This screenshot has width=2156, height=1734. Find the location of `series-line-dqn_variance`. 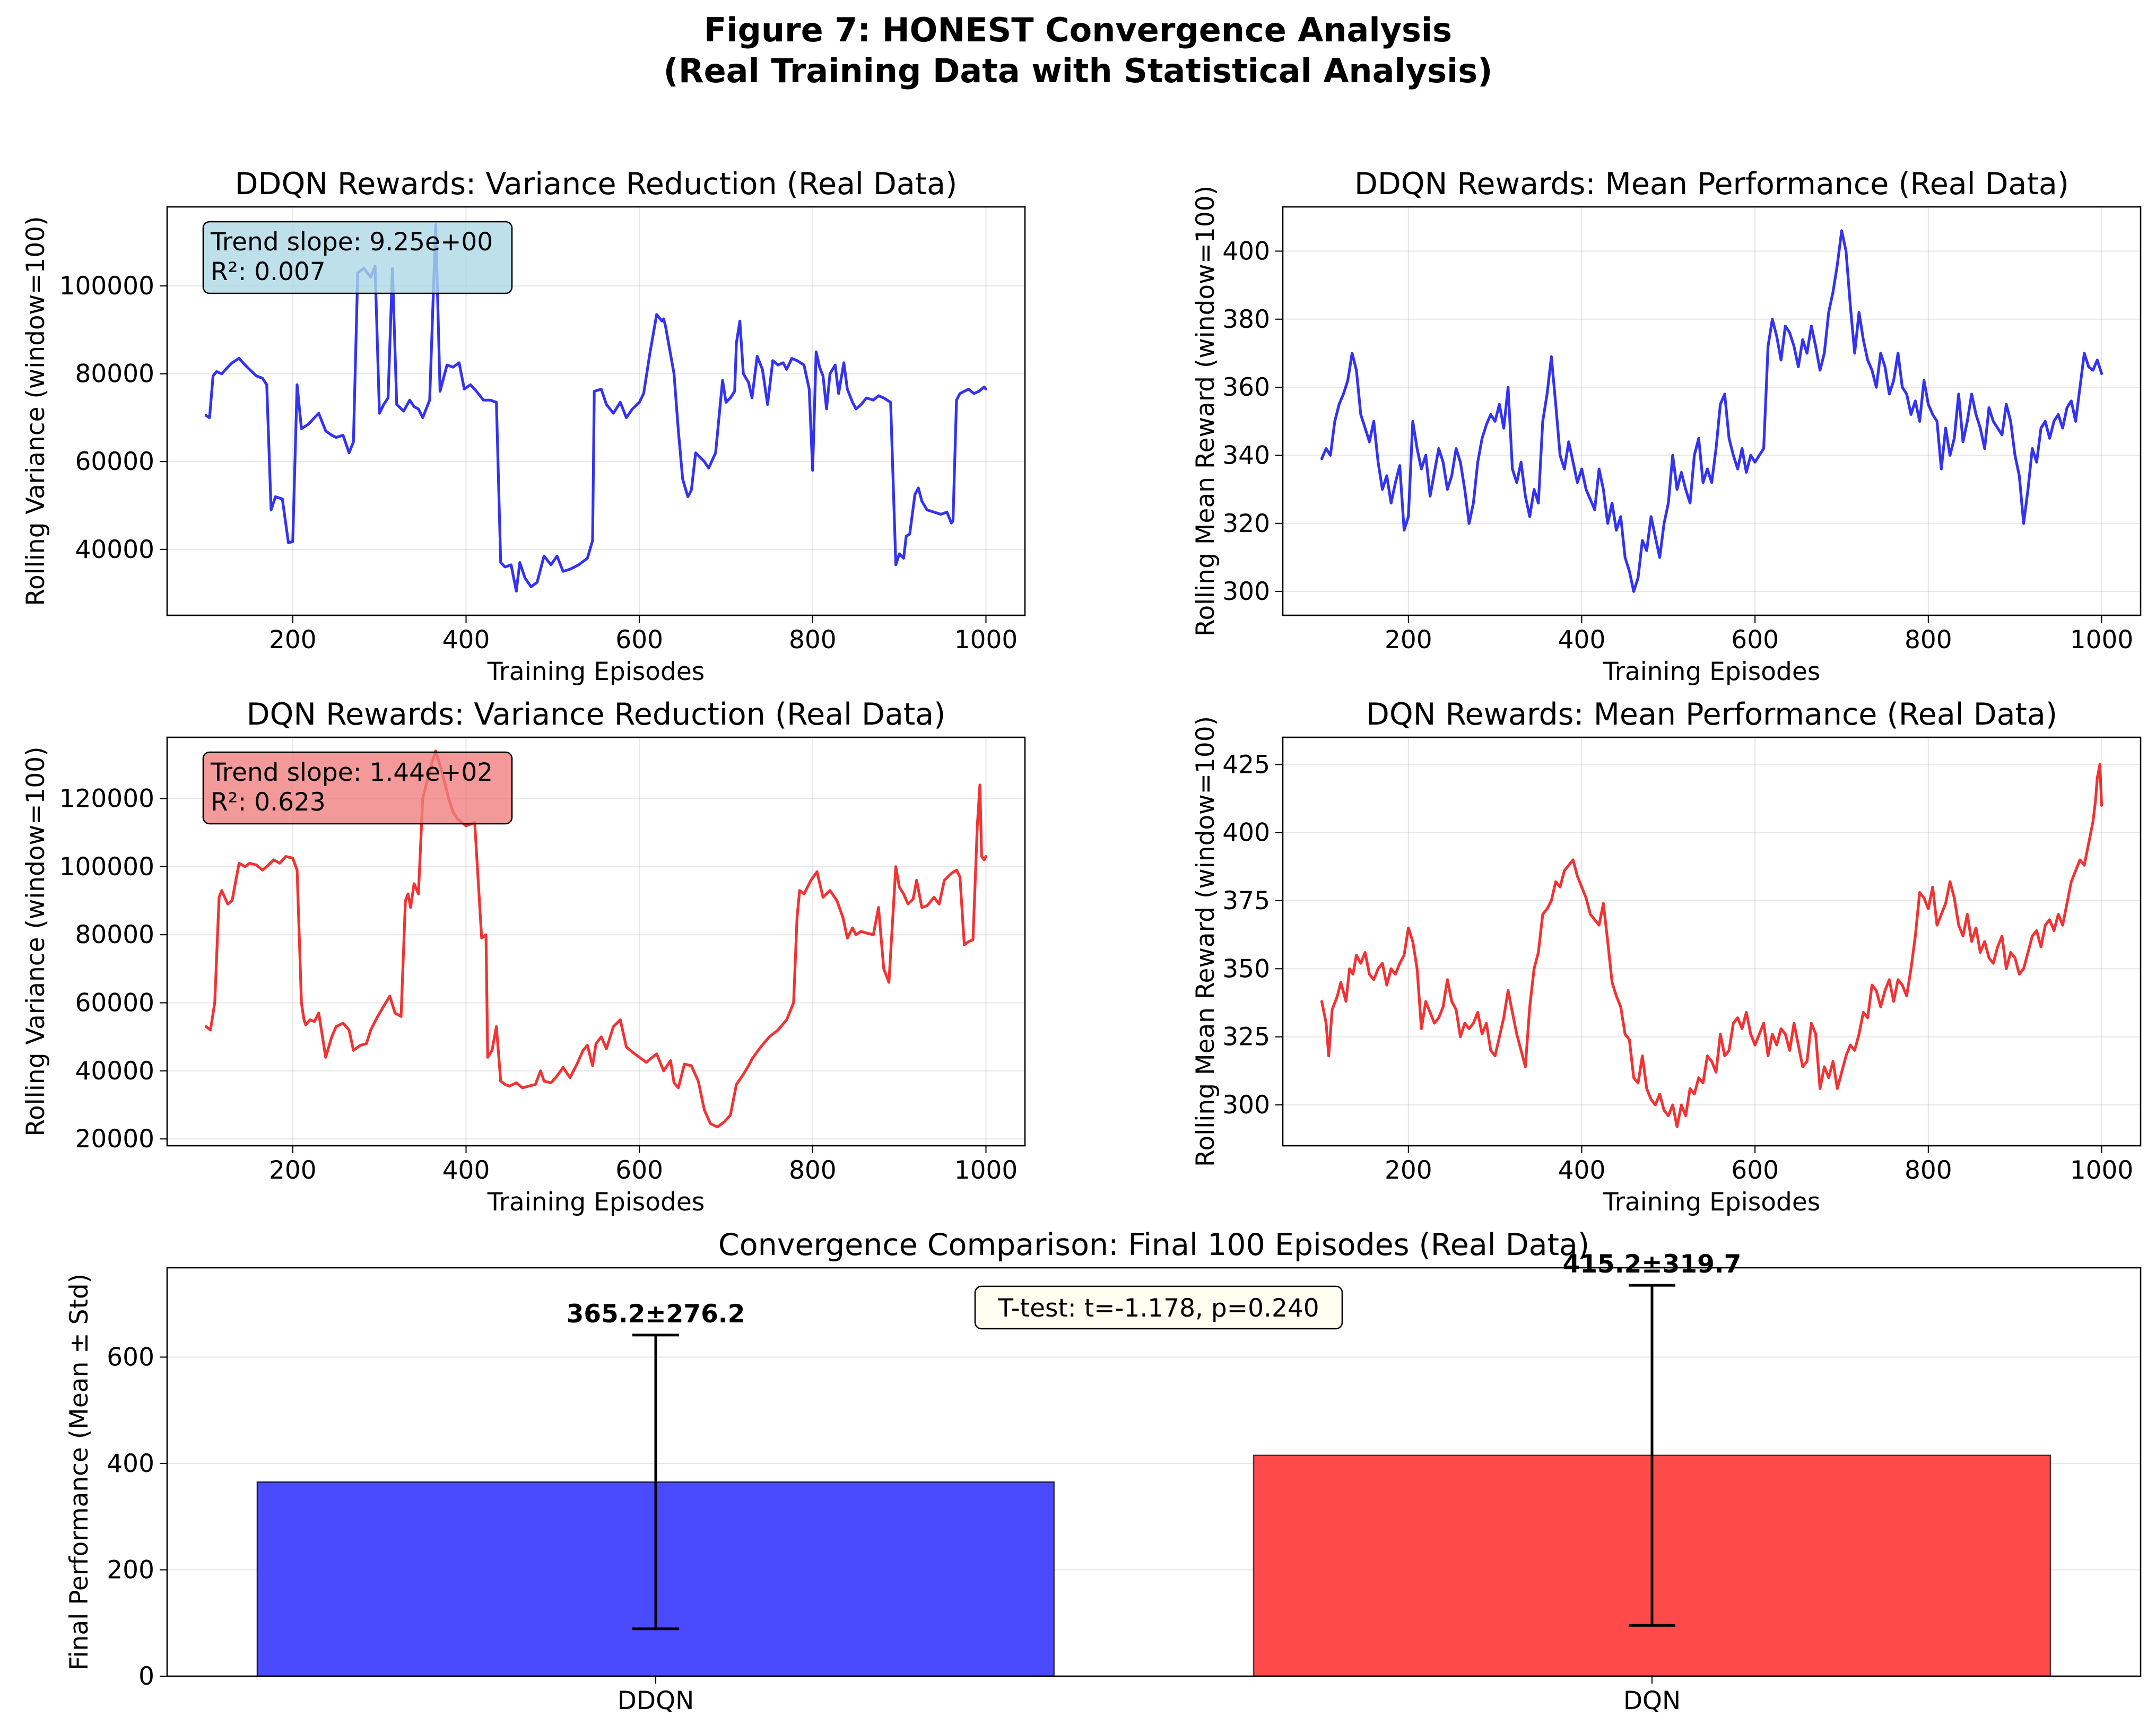

series-line-dqn_variance is located at coordinates (596, 939).